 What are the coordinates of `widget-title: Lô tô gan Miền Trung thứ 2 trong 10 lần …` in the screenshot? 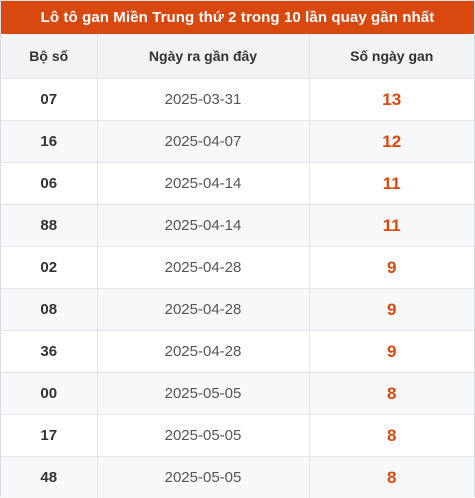 It's located at (237, 17).